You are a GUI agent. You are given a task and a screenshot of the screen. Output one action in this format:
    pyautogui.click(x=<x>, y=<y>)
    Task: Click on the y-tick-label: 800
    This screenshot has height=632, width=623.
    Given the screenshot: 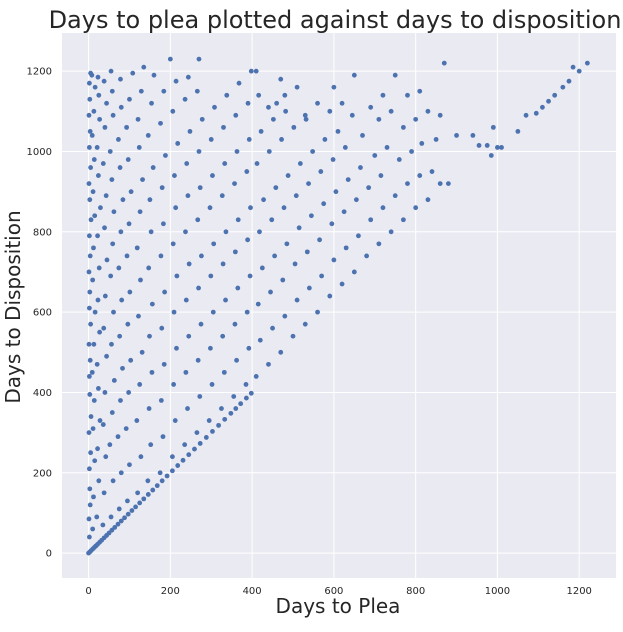 What is the action you would take?
    pyautogui.click(x=42, y=232)
    